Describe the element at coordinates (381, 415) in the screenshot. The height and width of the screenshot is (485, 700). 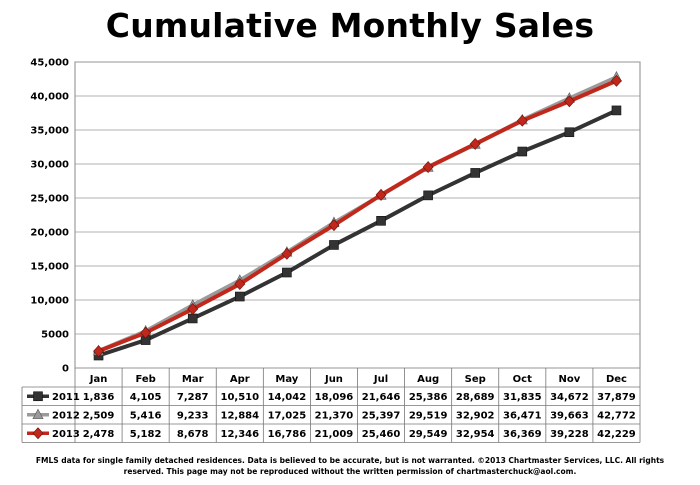
I see `data-table-cell: 25,397` at that location.